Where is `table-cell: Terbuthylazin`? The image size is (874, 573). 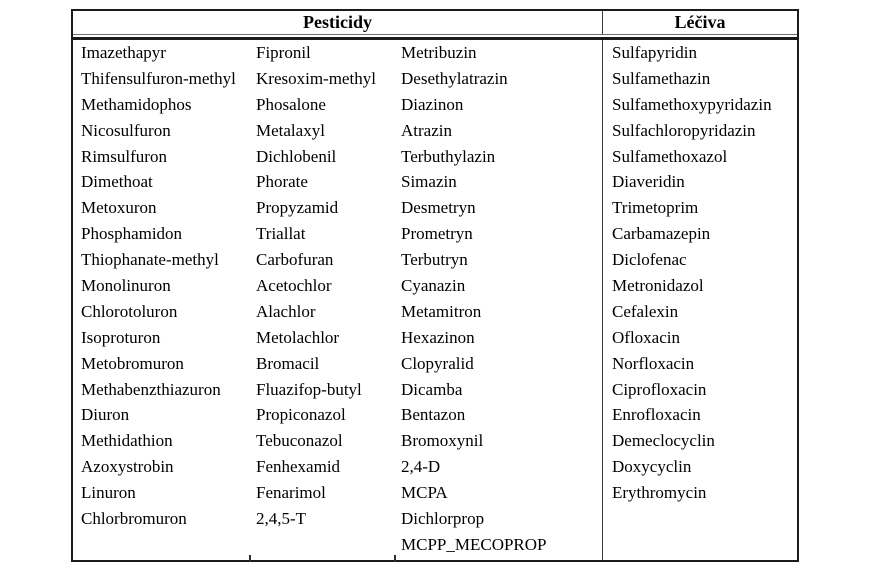
table-cell: Terbuthylazin is located at coordinates (448, 156).